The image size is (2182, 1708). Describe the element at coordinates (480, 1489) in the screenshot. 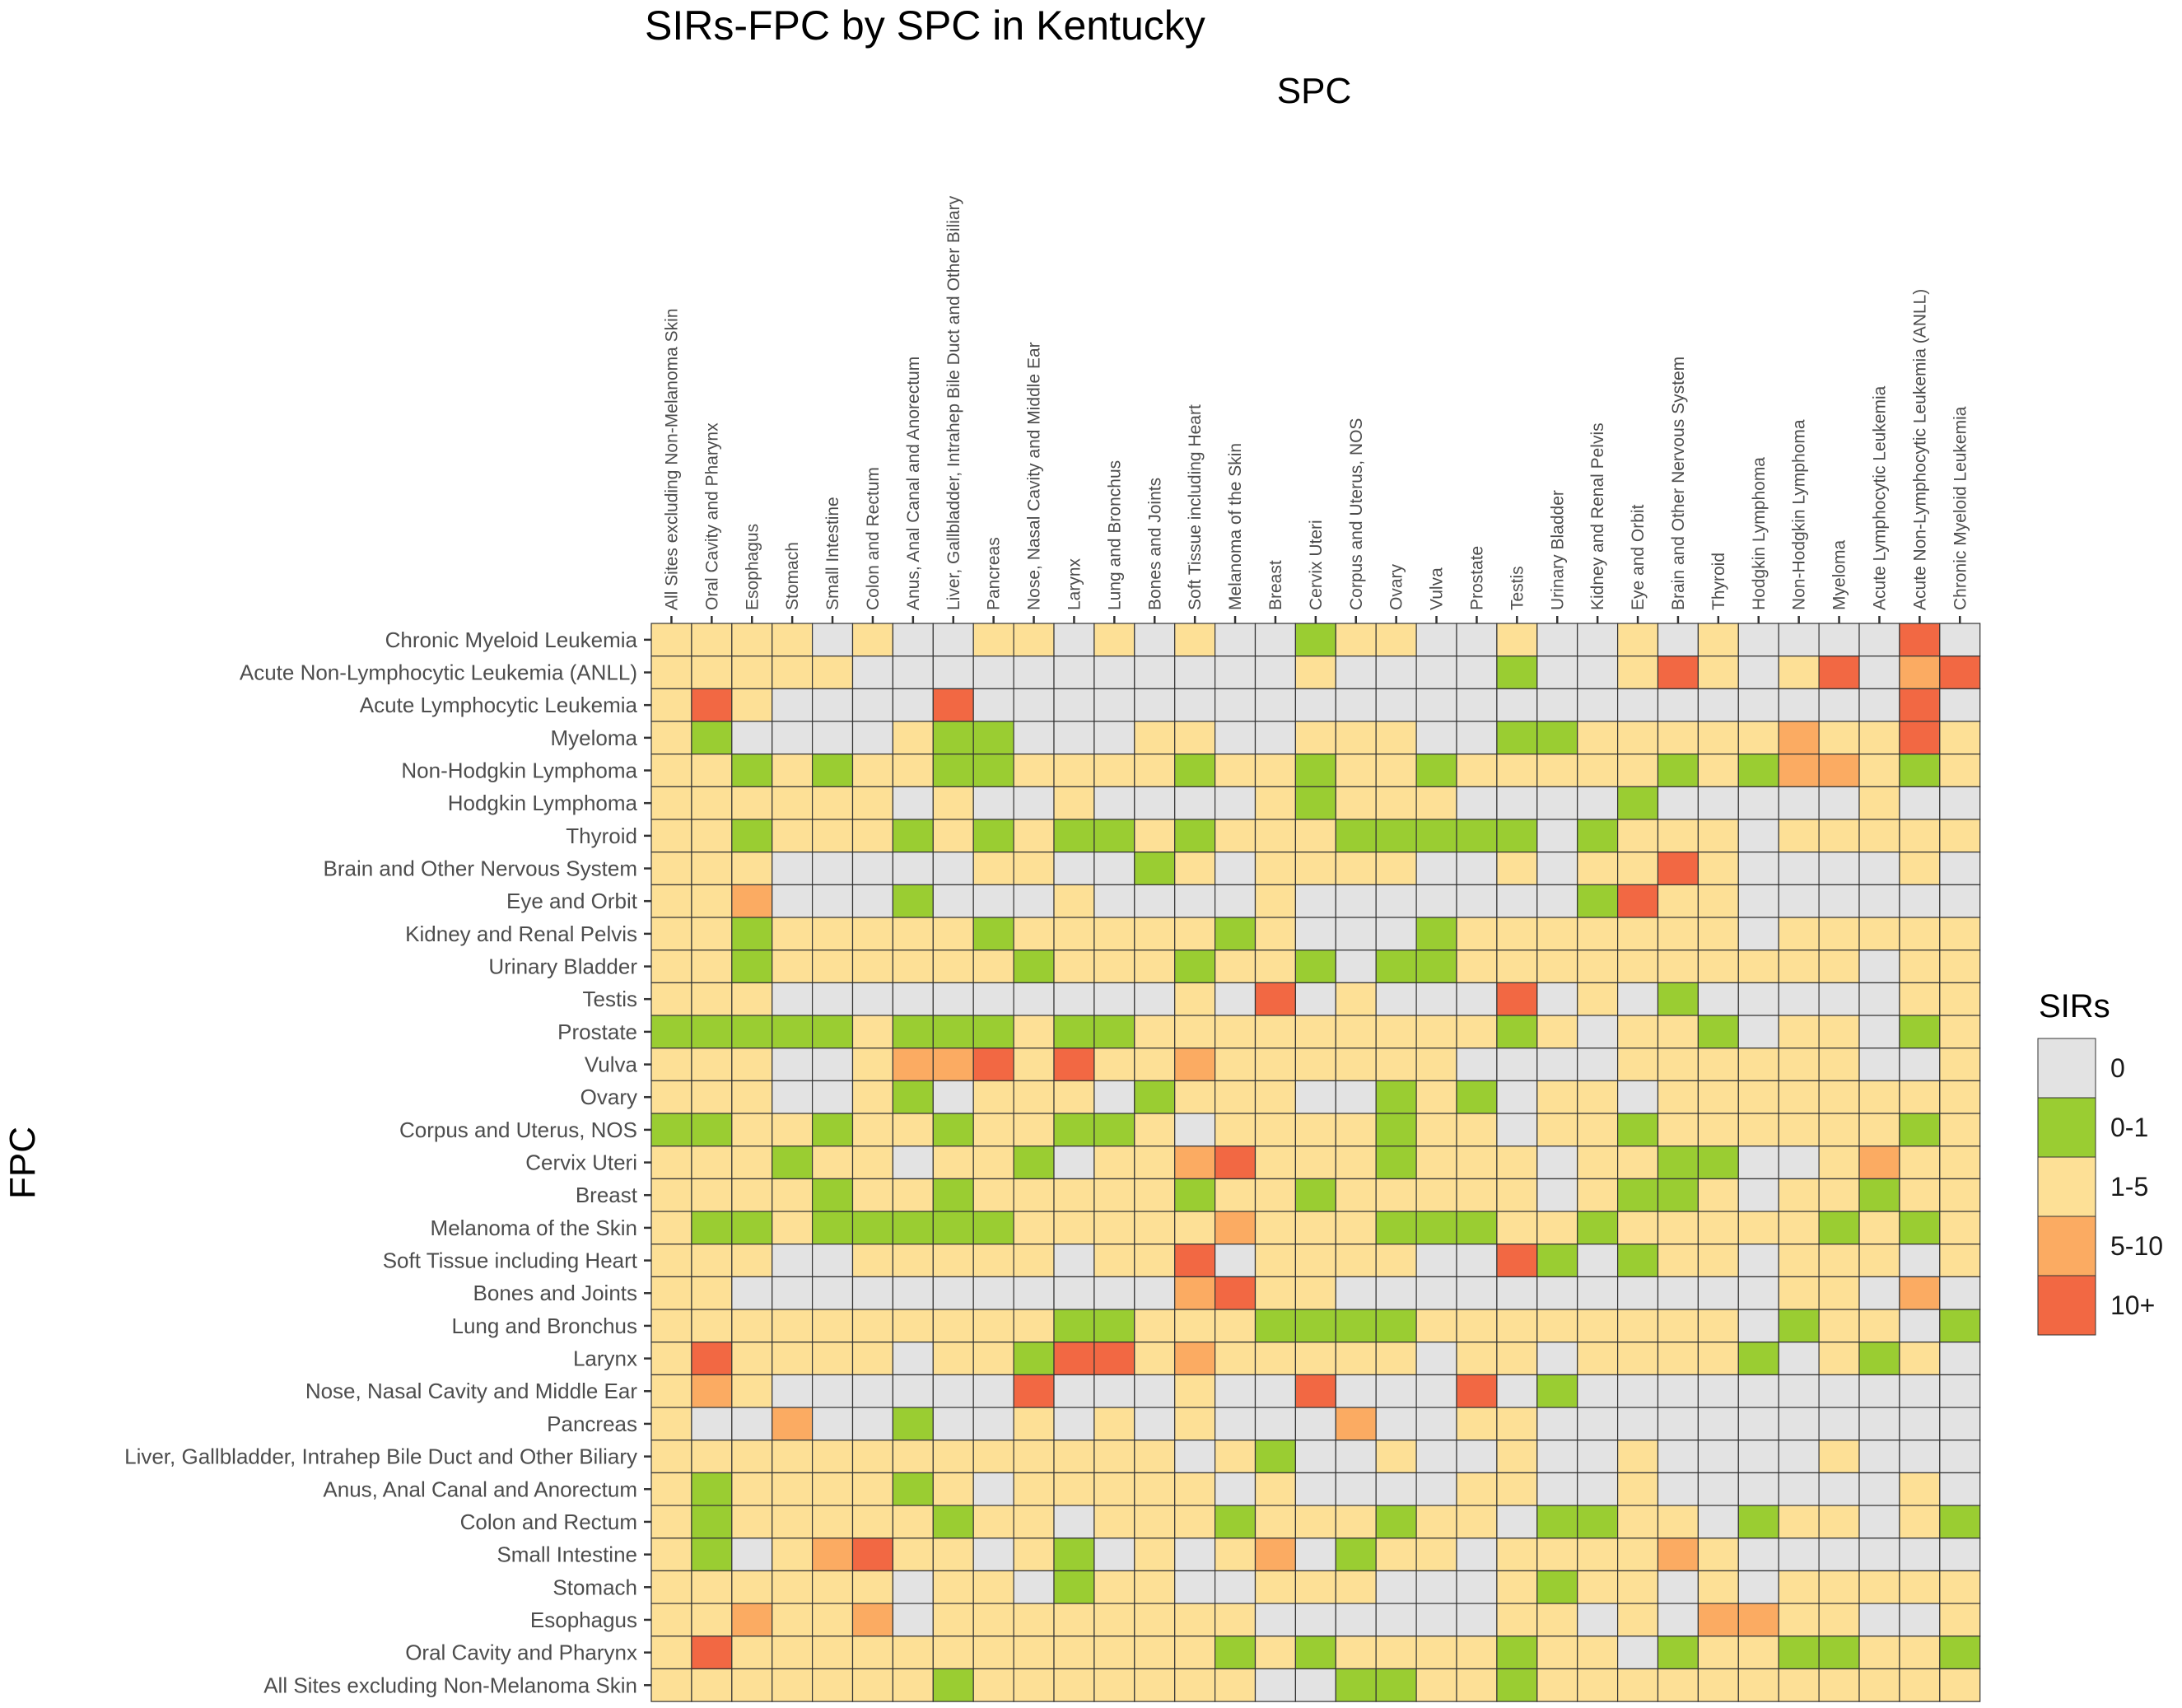

I see `y-tick-label: Anus, Anal Canal and Anorectum` at that location.